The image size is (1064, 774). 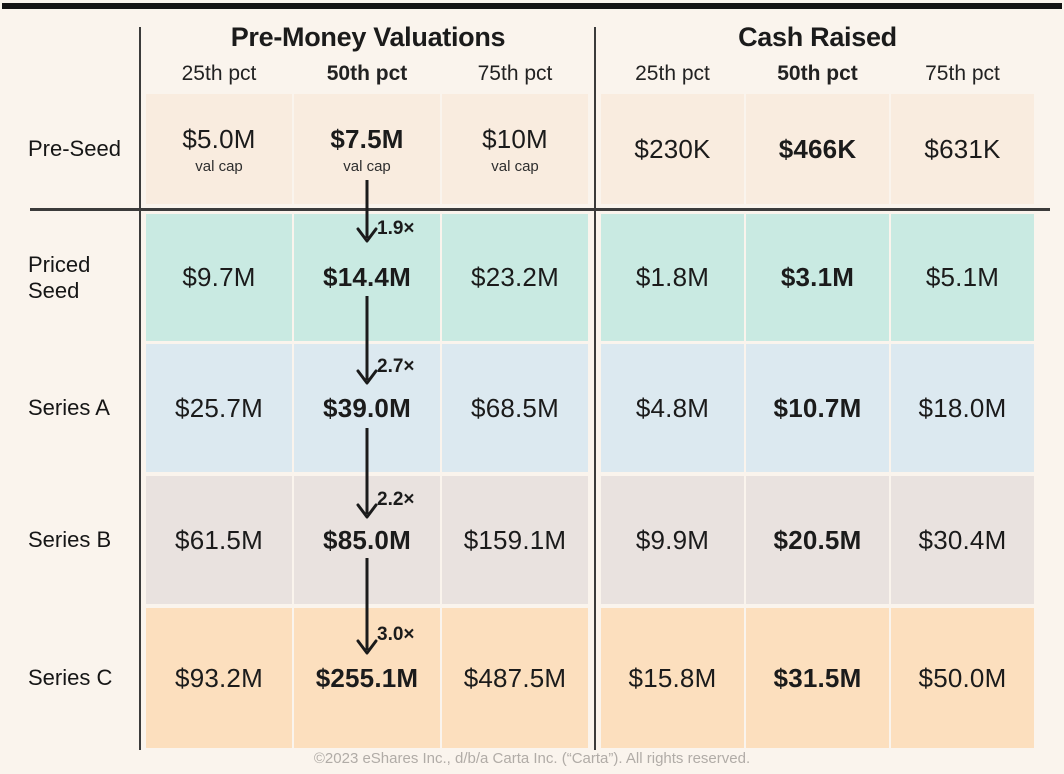 I want to click on table-cell: $31.5M, so click(x=817, y=678).